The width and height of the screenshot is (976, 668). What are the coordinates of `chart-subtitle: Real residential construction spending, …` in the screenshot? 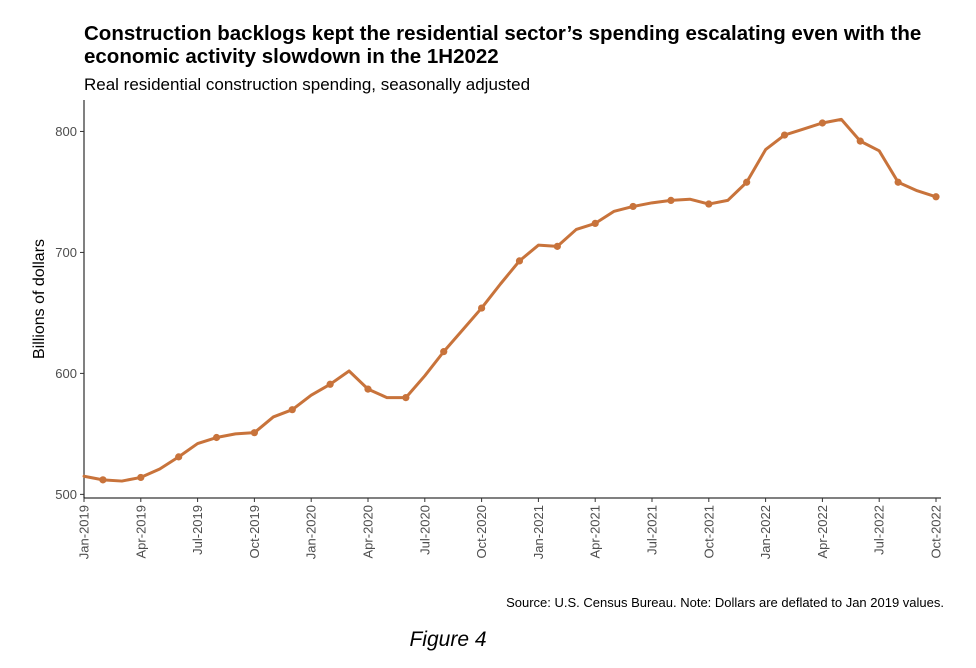 It's located at (307, 84).